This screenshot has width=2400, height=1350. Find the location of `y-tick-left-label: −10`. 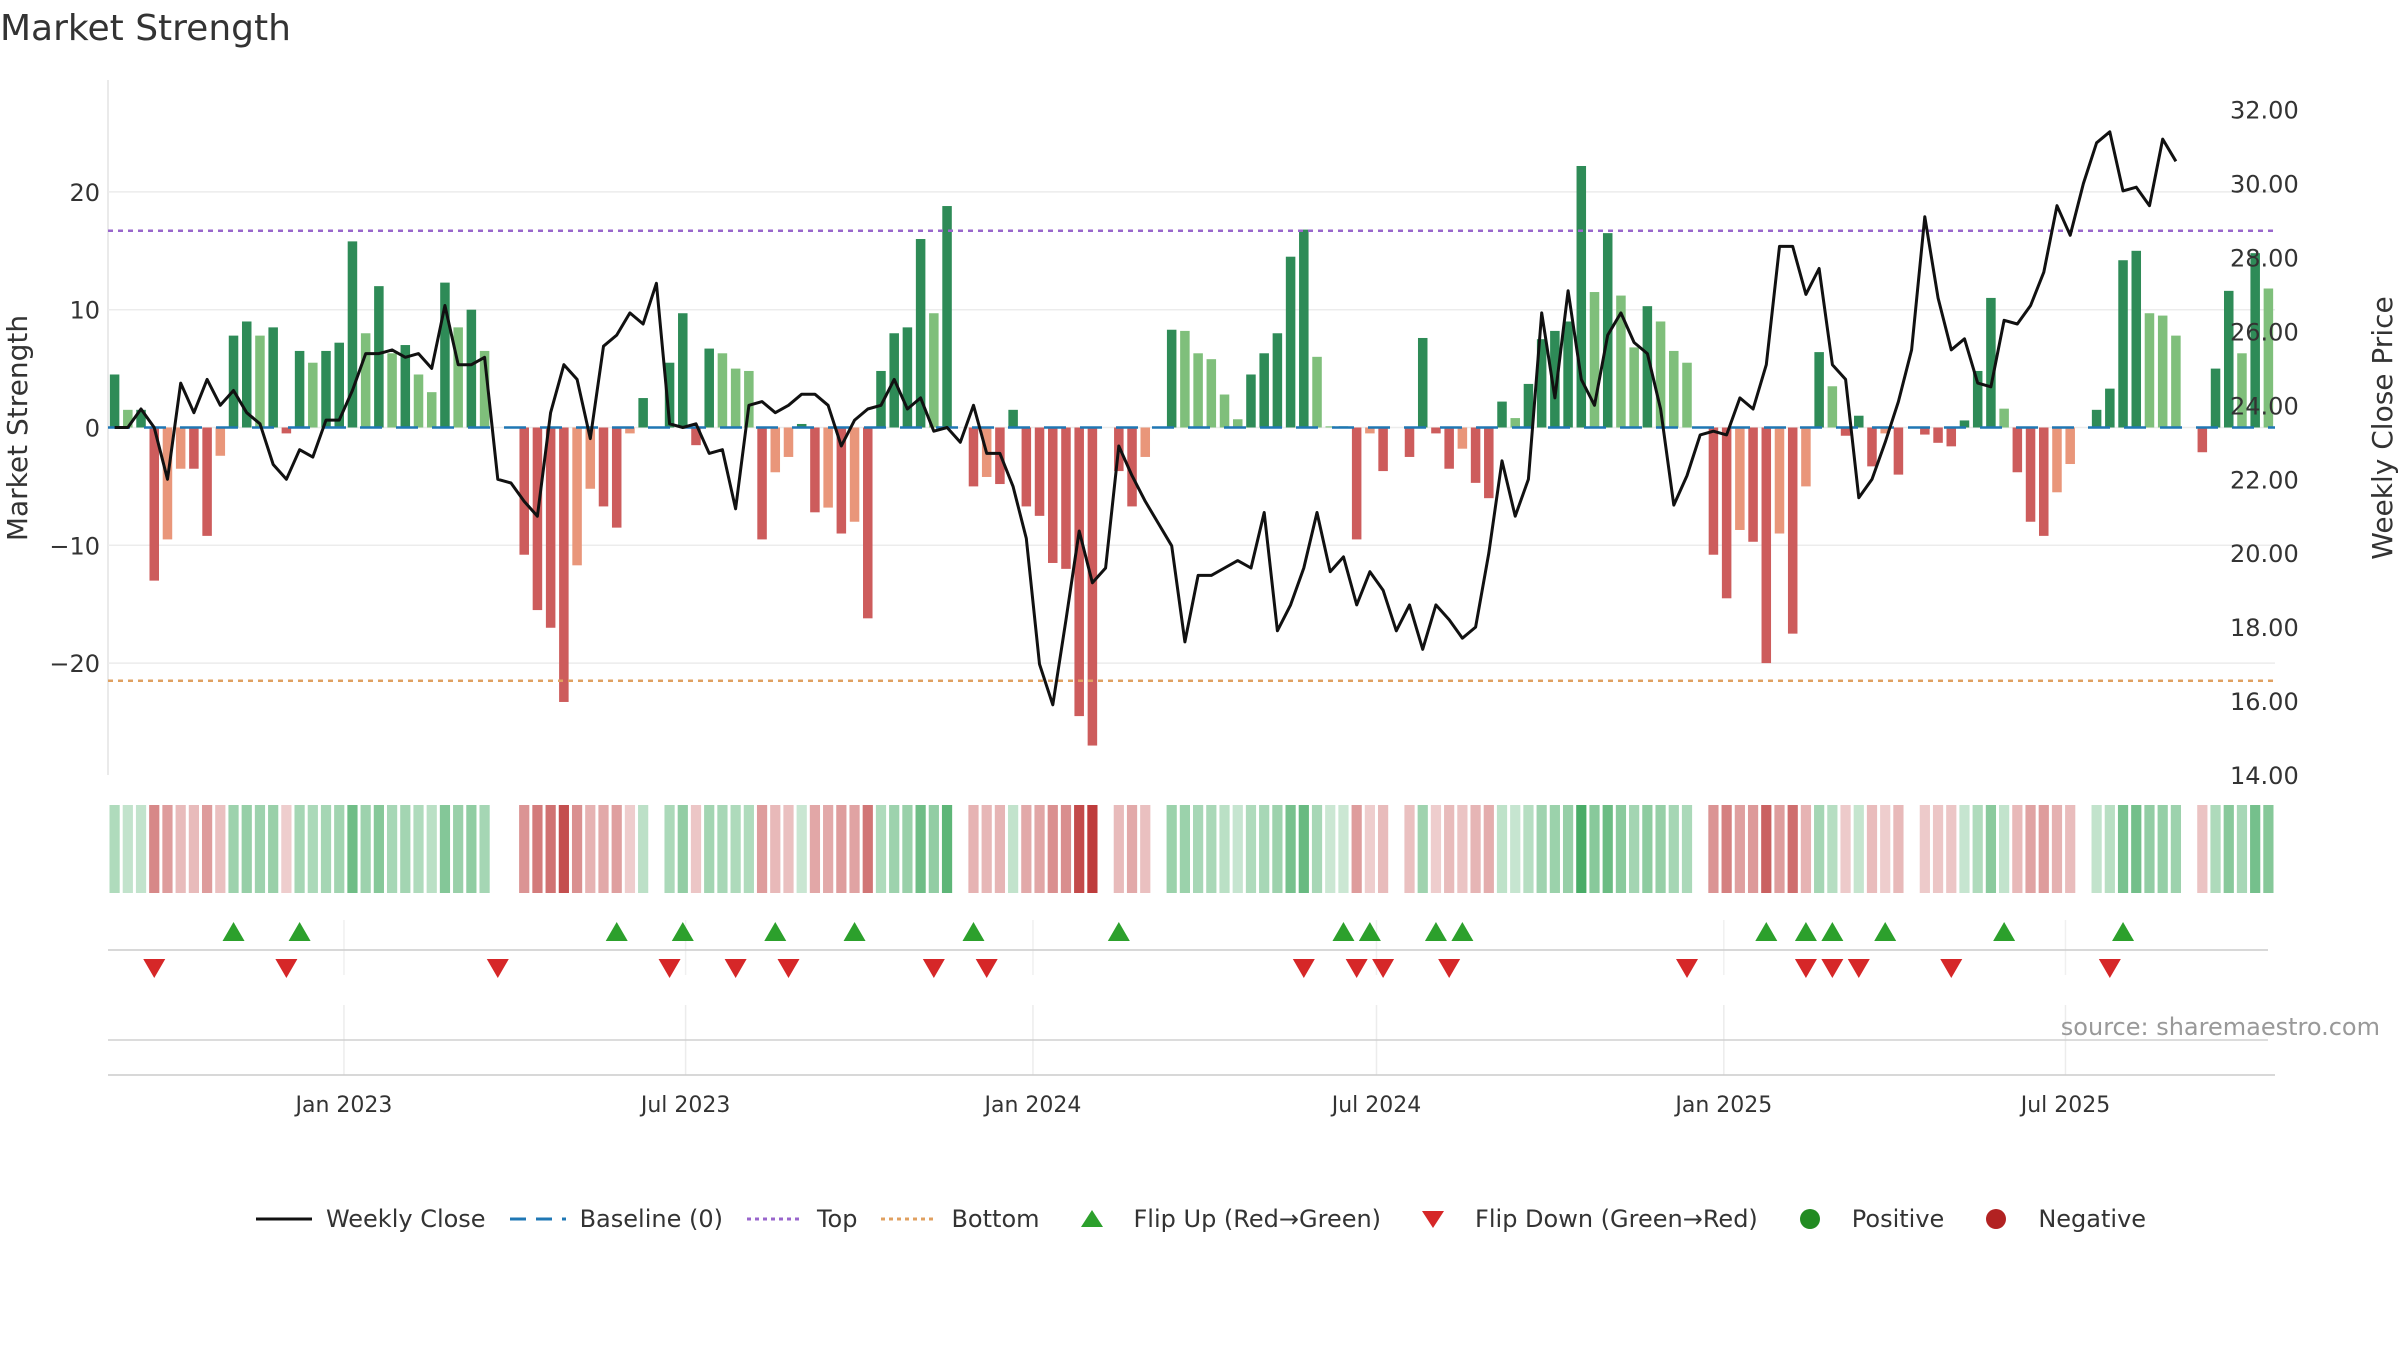

y-tick-left-label: −10 is located at coordinates (74, 546).